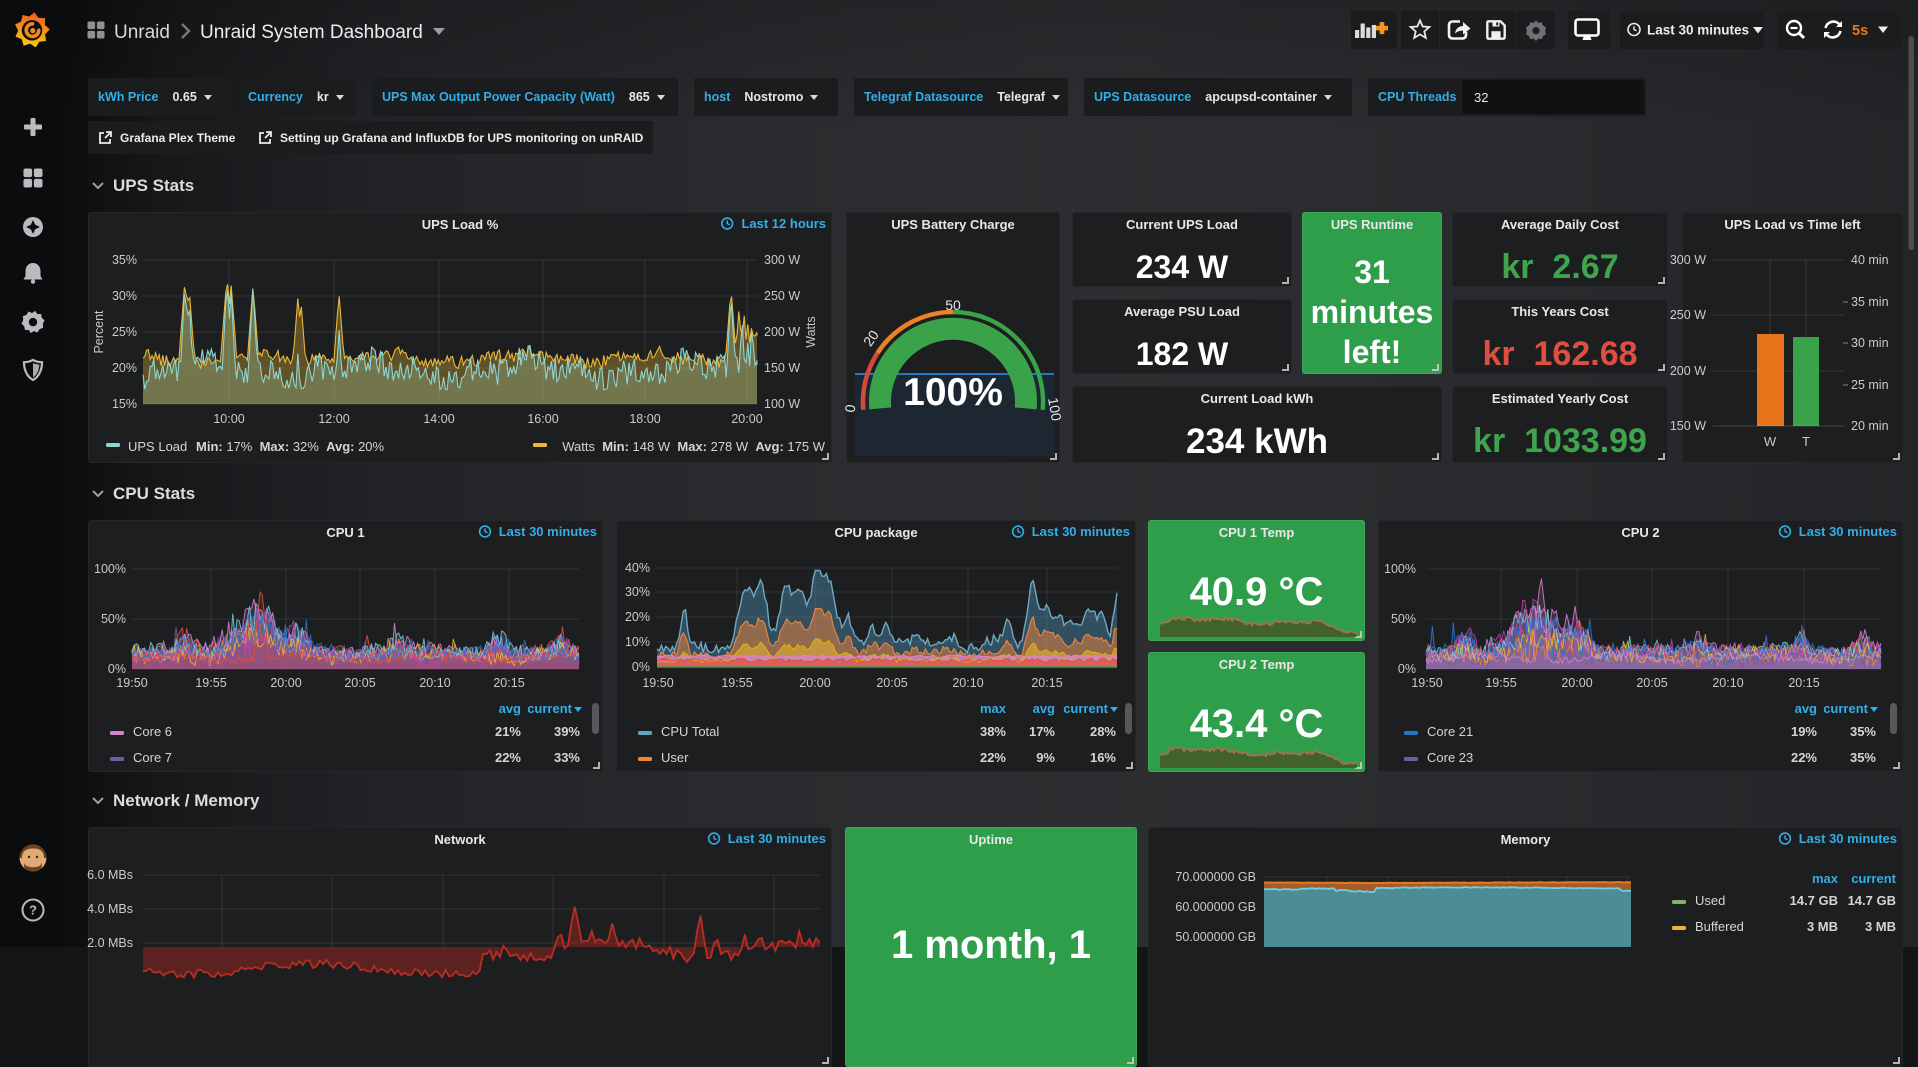  What do you see at coordinates (142, 32) in the screenshot?
I see `svg-text: Unraid` at bounding box center [142, 32].